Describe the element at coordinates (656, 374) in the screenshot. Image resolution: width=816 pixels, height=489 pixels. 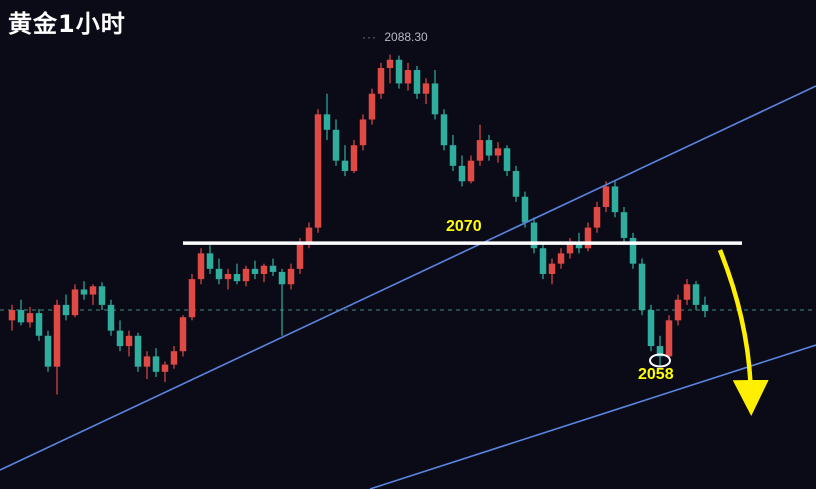
I see `support-price-label: 2058` at that location.